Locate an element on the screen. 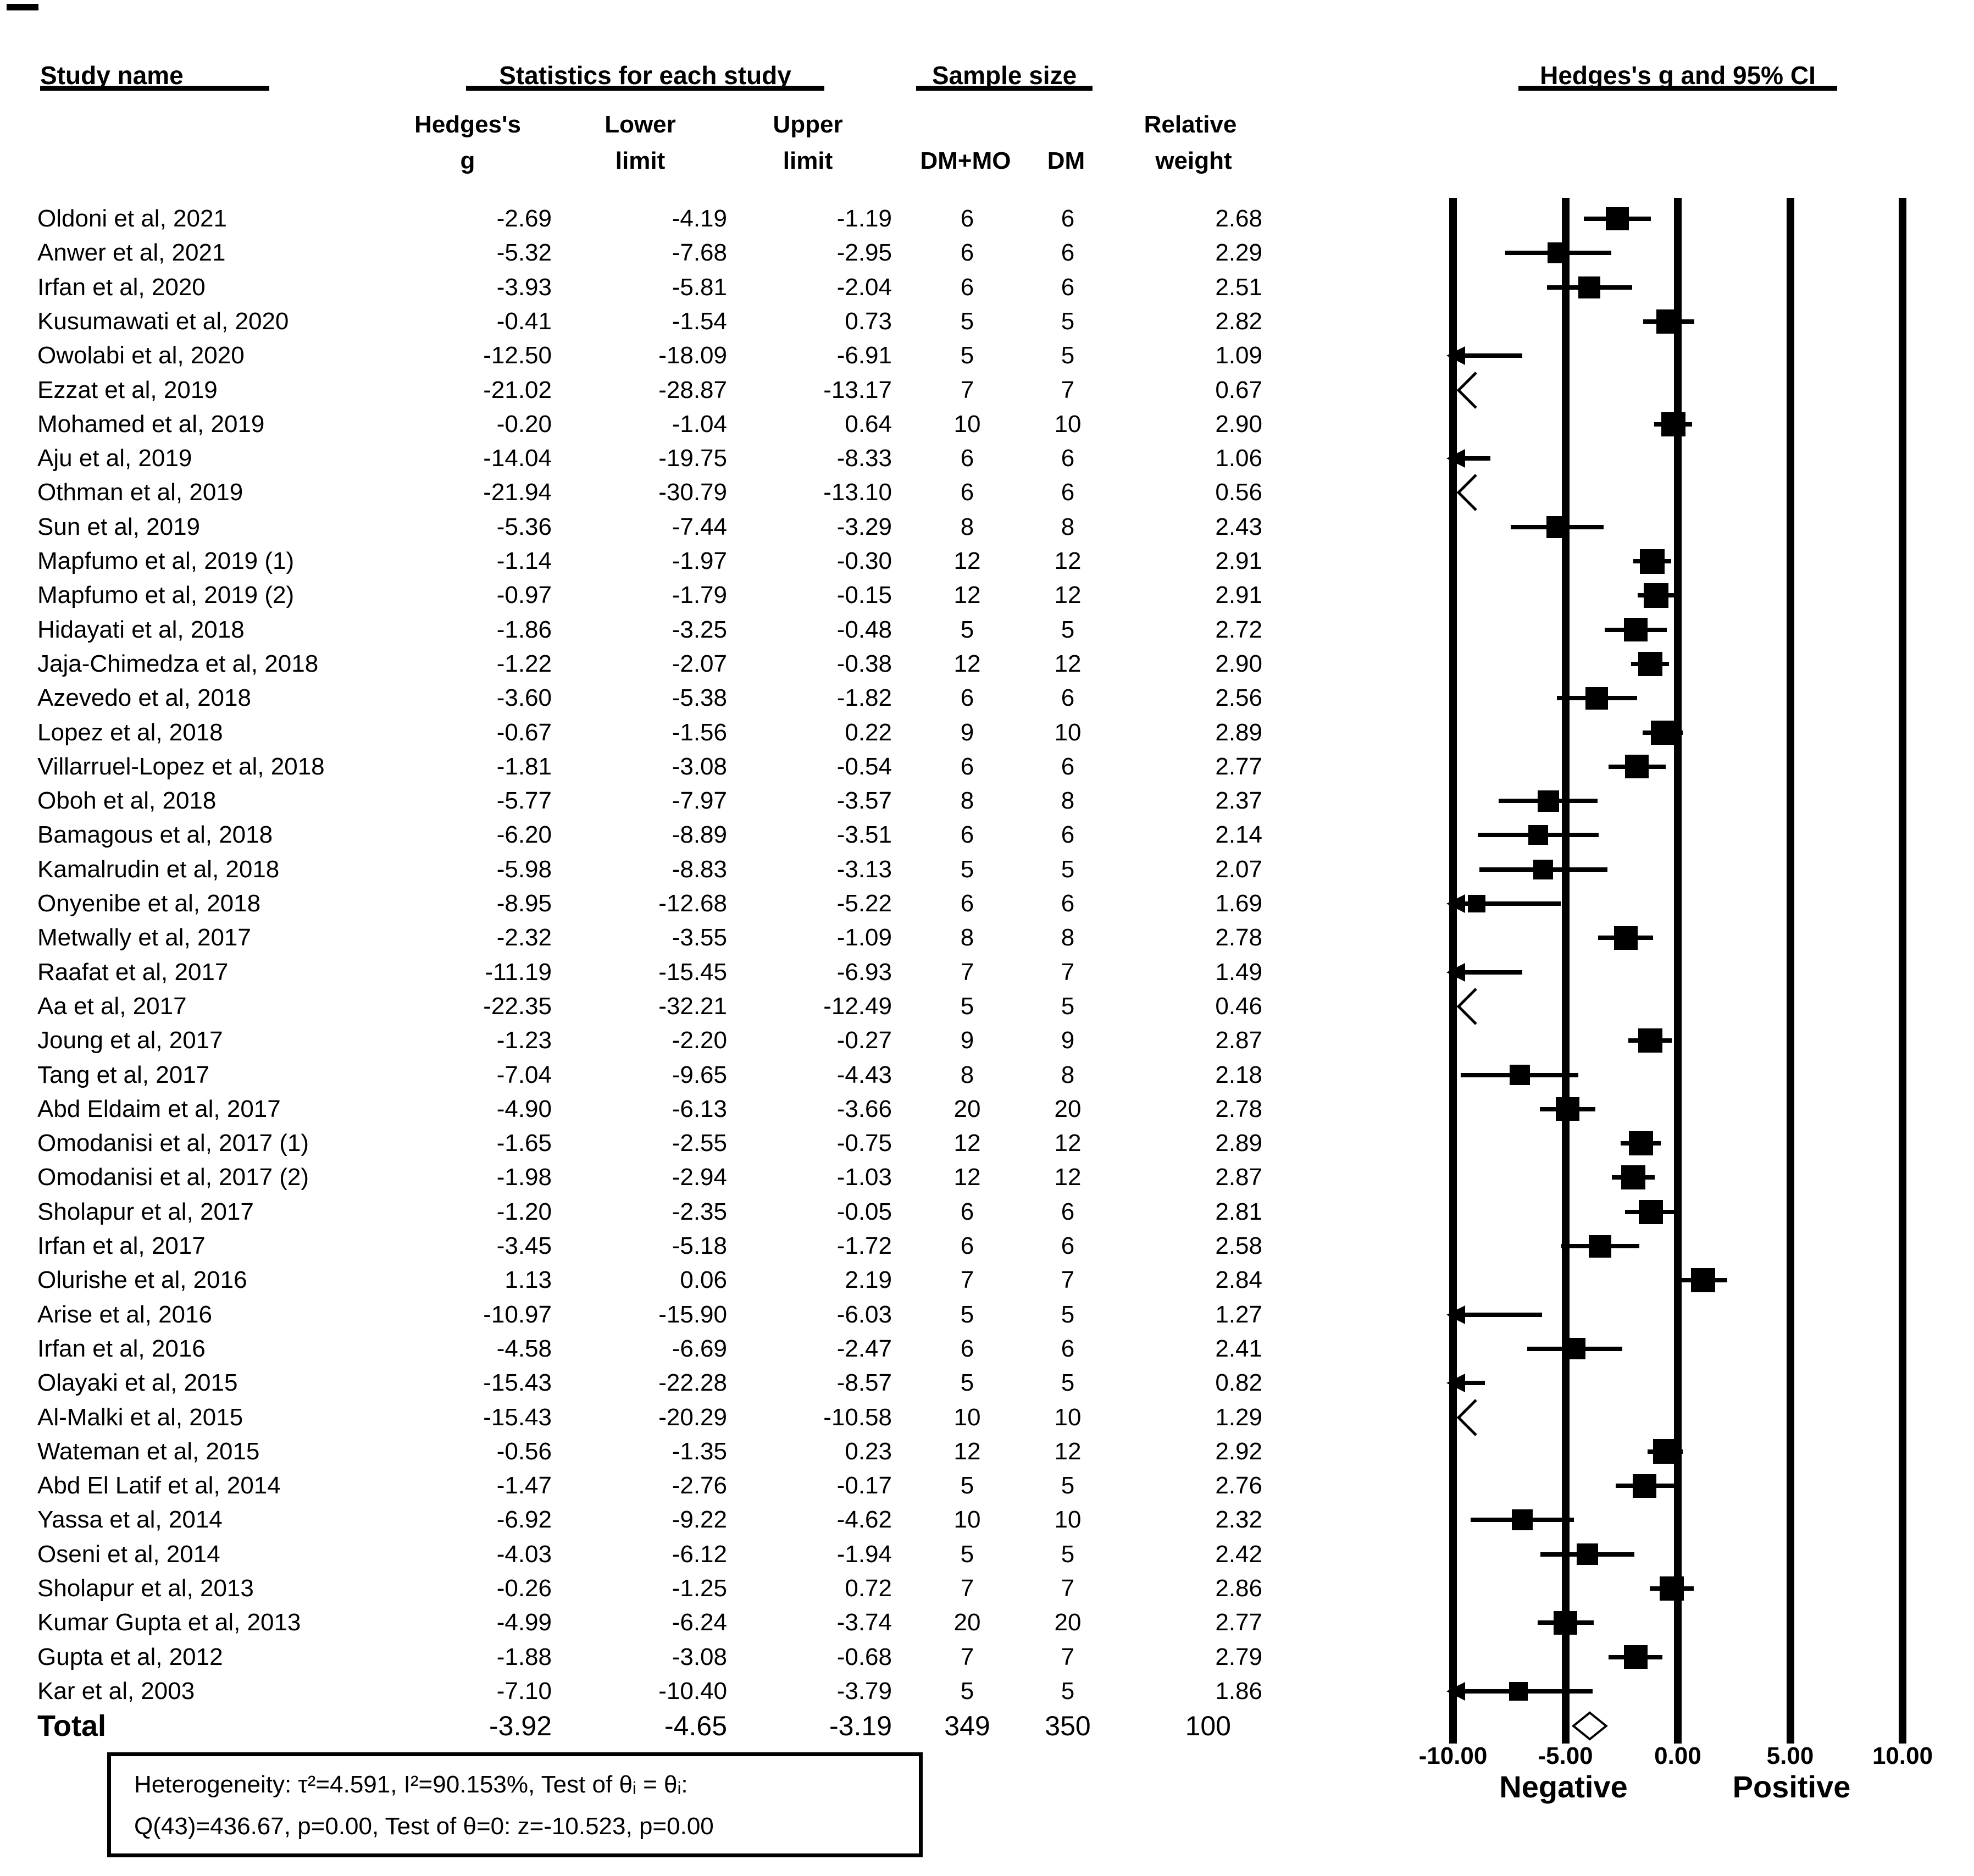  lower-limit-cell: -1.79 is located at coordinates (699, 595).